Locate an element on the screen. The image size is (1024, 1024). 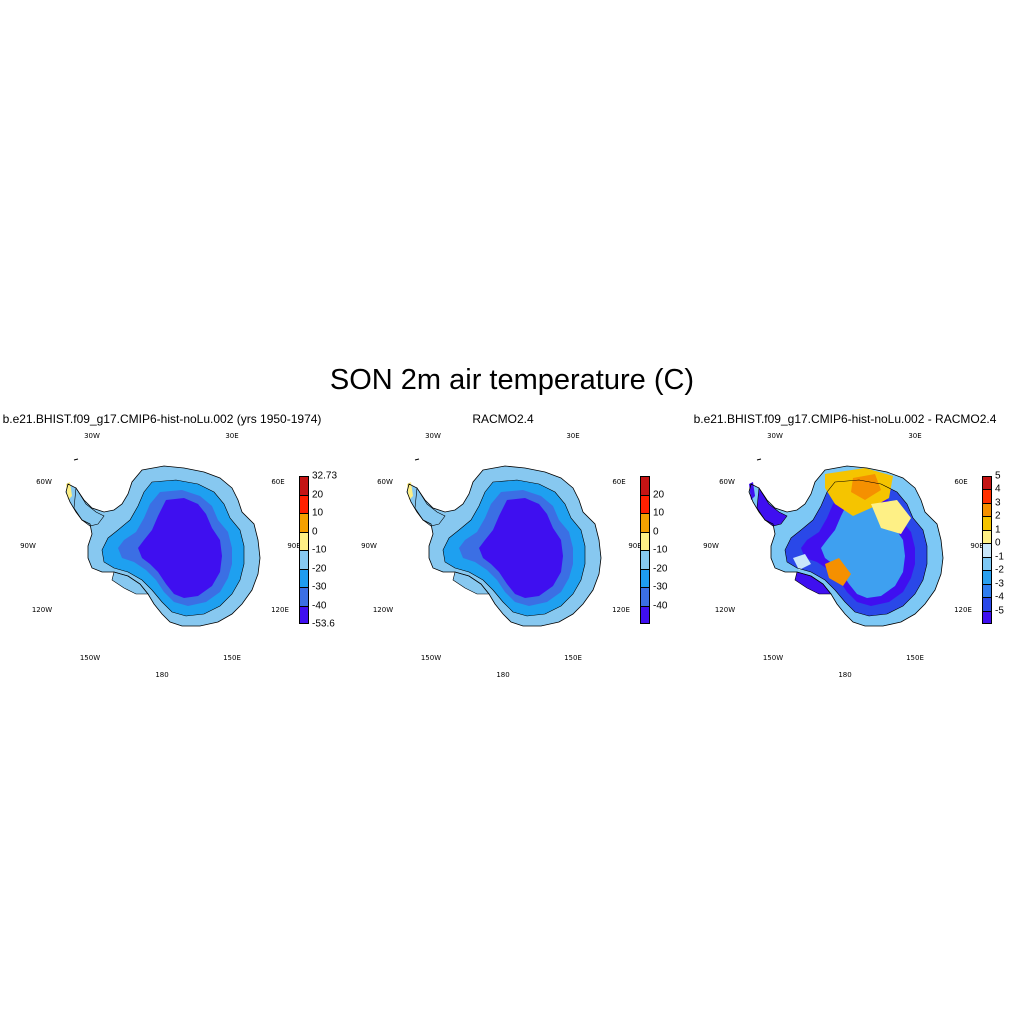
colorbar-label: -5 is located at coordinates (999, 611).